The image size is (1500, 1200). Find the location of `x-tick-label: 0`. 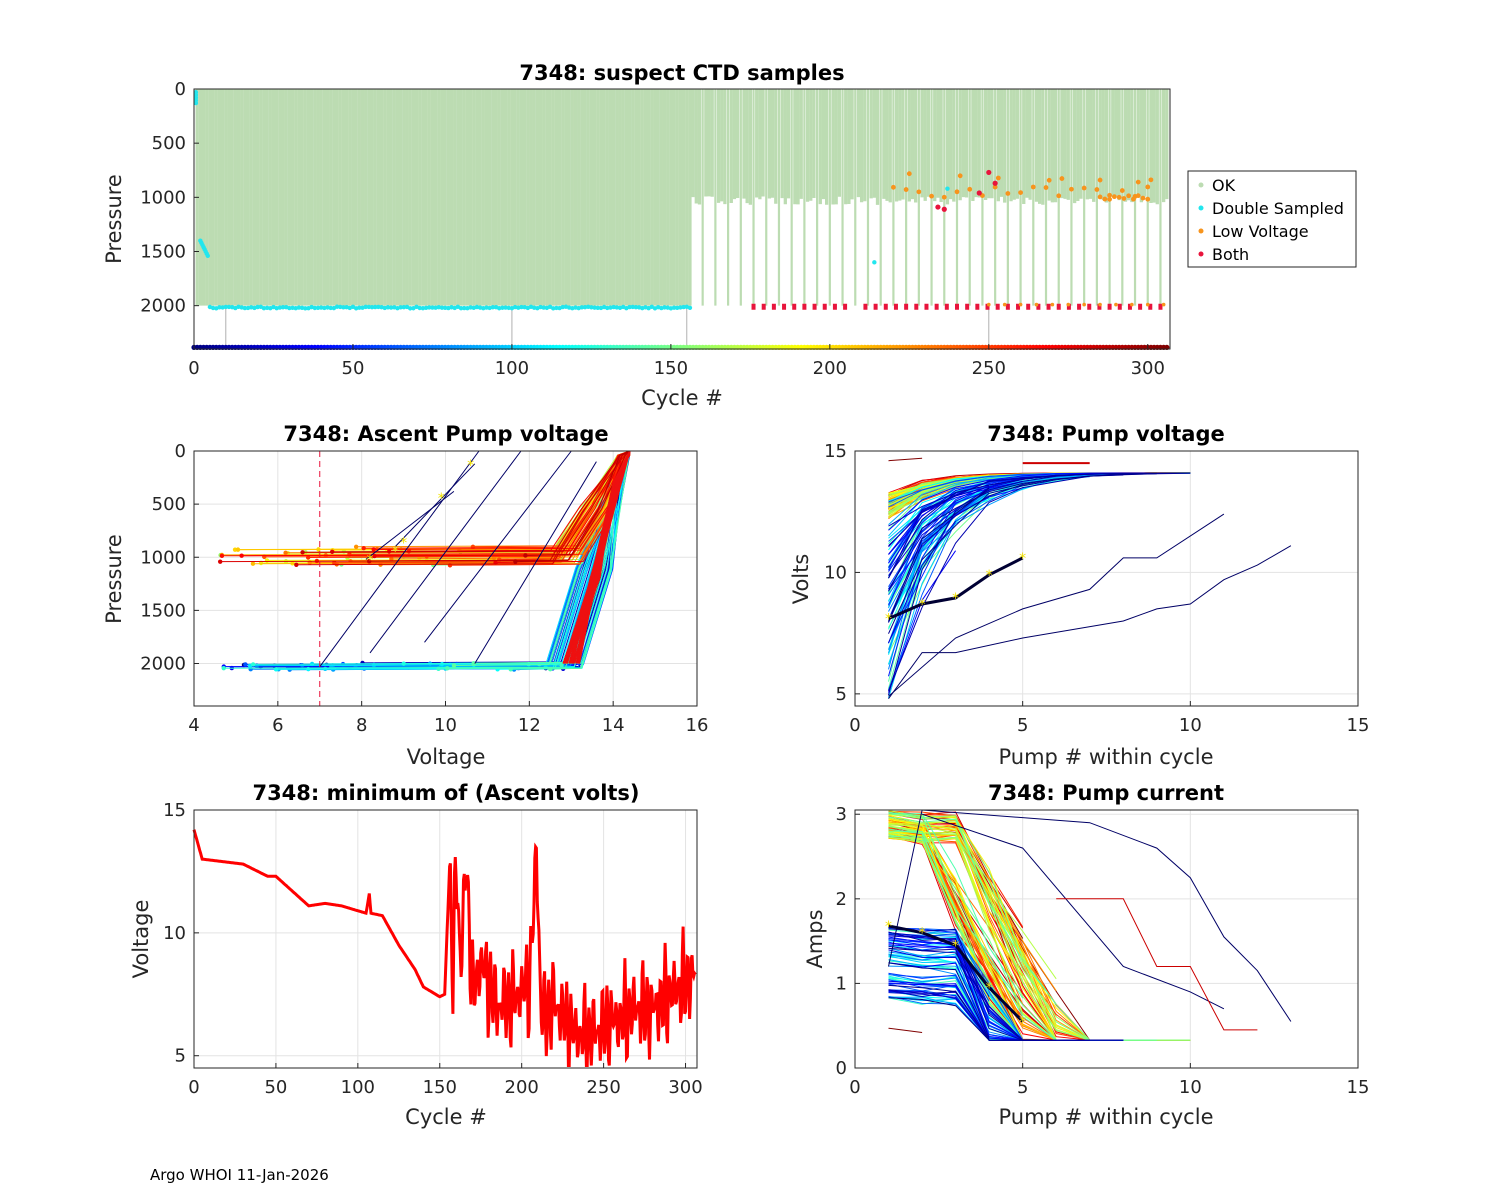

x-tick-label: 0 is located at coordinates (193, 1087).